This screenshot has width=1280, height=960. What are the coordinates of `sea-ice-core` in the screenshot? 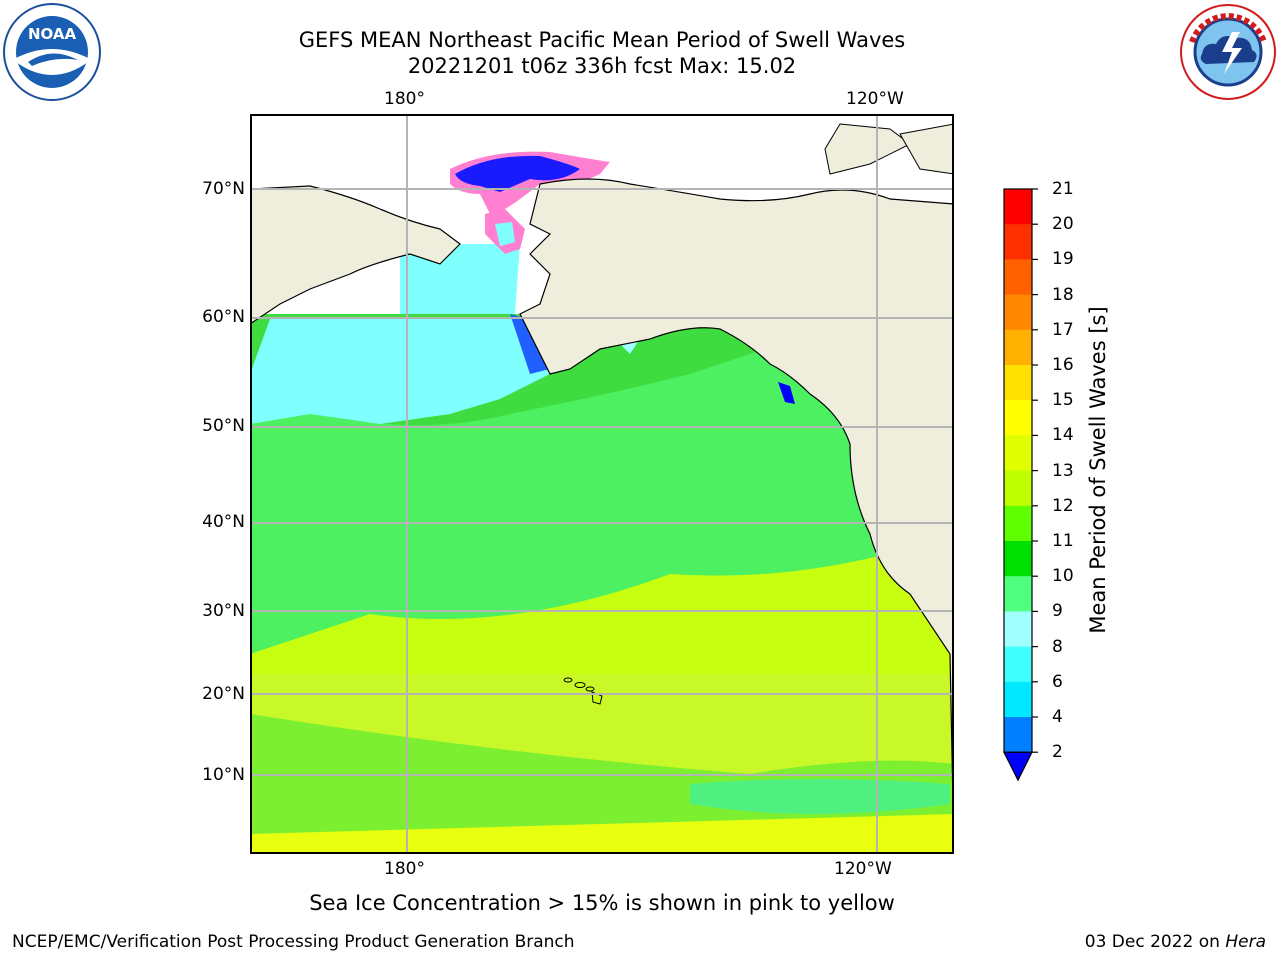 It's located at (517, 173).